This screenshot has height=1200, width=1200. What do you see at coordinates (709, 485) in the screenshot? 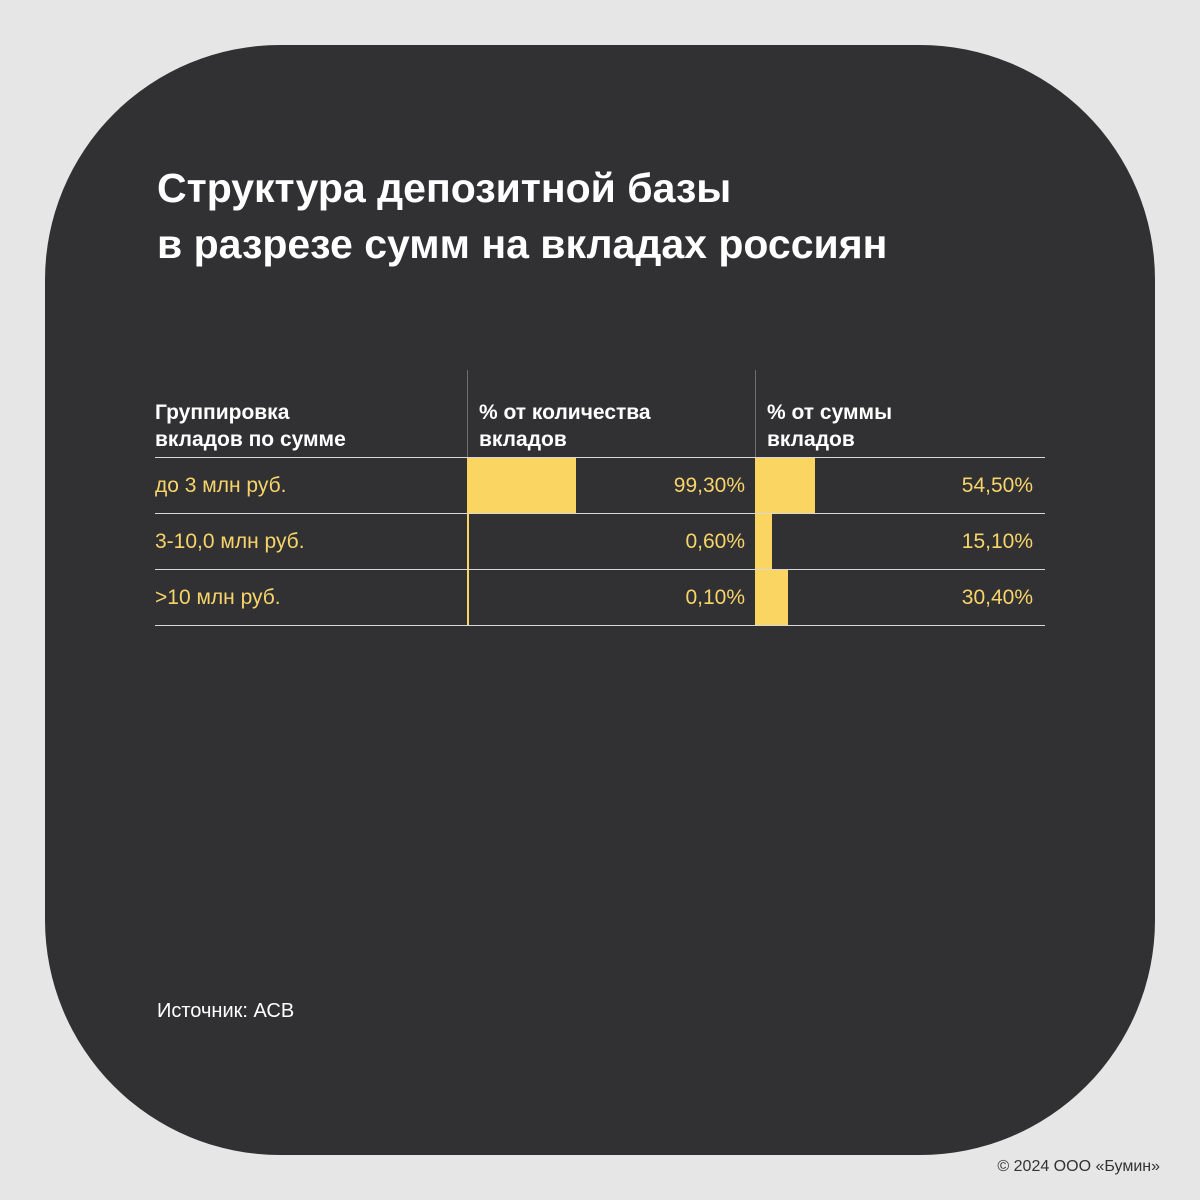
I see `count-pct-value: 99,30%` at bounding box center [709, 485].